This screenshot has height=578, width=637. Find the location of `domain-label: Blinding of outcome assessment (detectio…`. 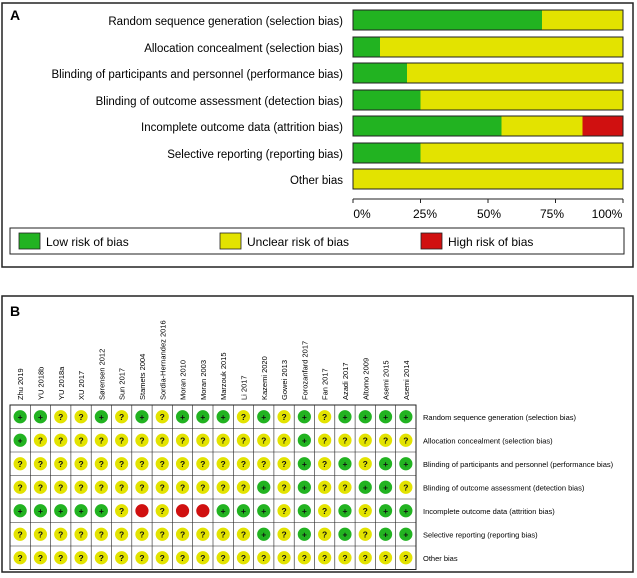

domain-label: Blinding of outcome assessment (detectio… is located at coordinates (504, 487).